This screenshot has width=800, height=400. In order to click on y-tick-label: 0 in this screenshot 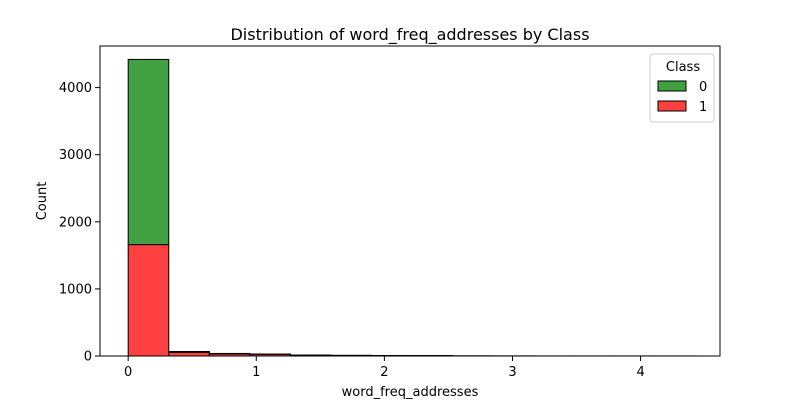, I will do `click(88, 357)`.